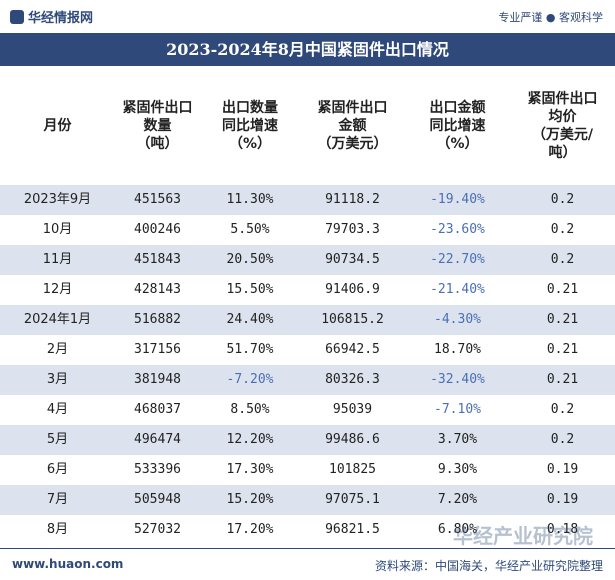 Image resolution: width=615 pixels, height=580 pixels. I want to click on header-line: 月份, so click(57, 125).